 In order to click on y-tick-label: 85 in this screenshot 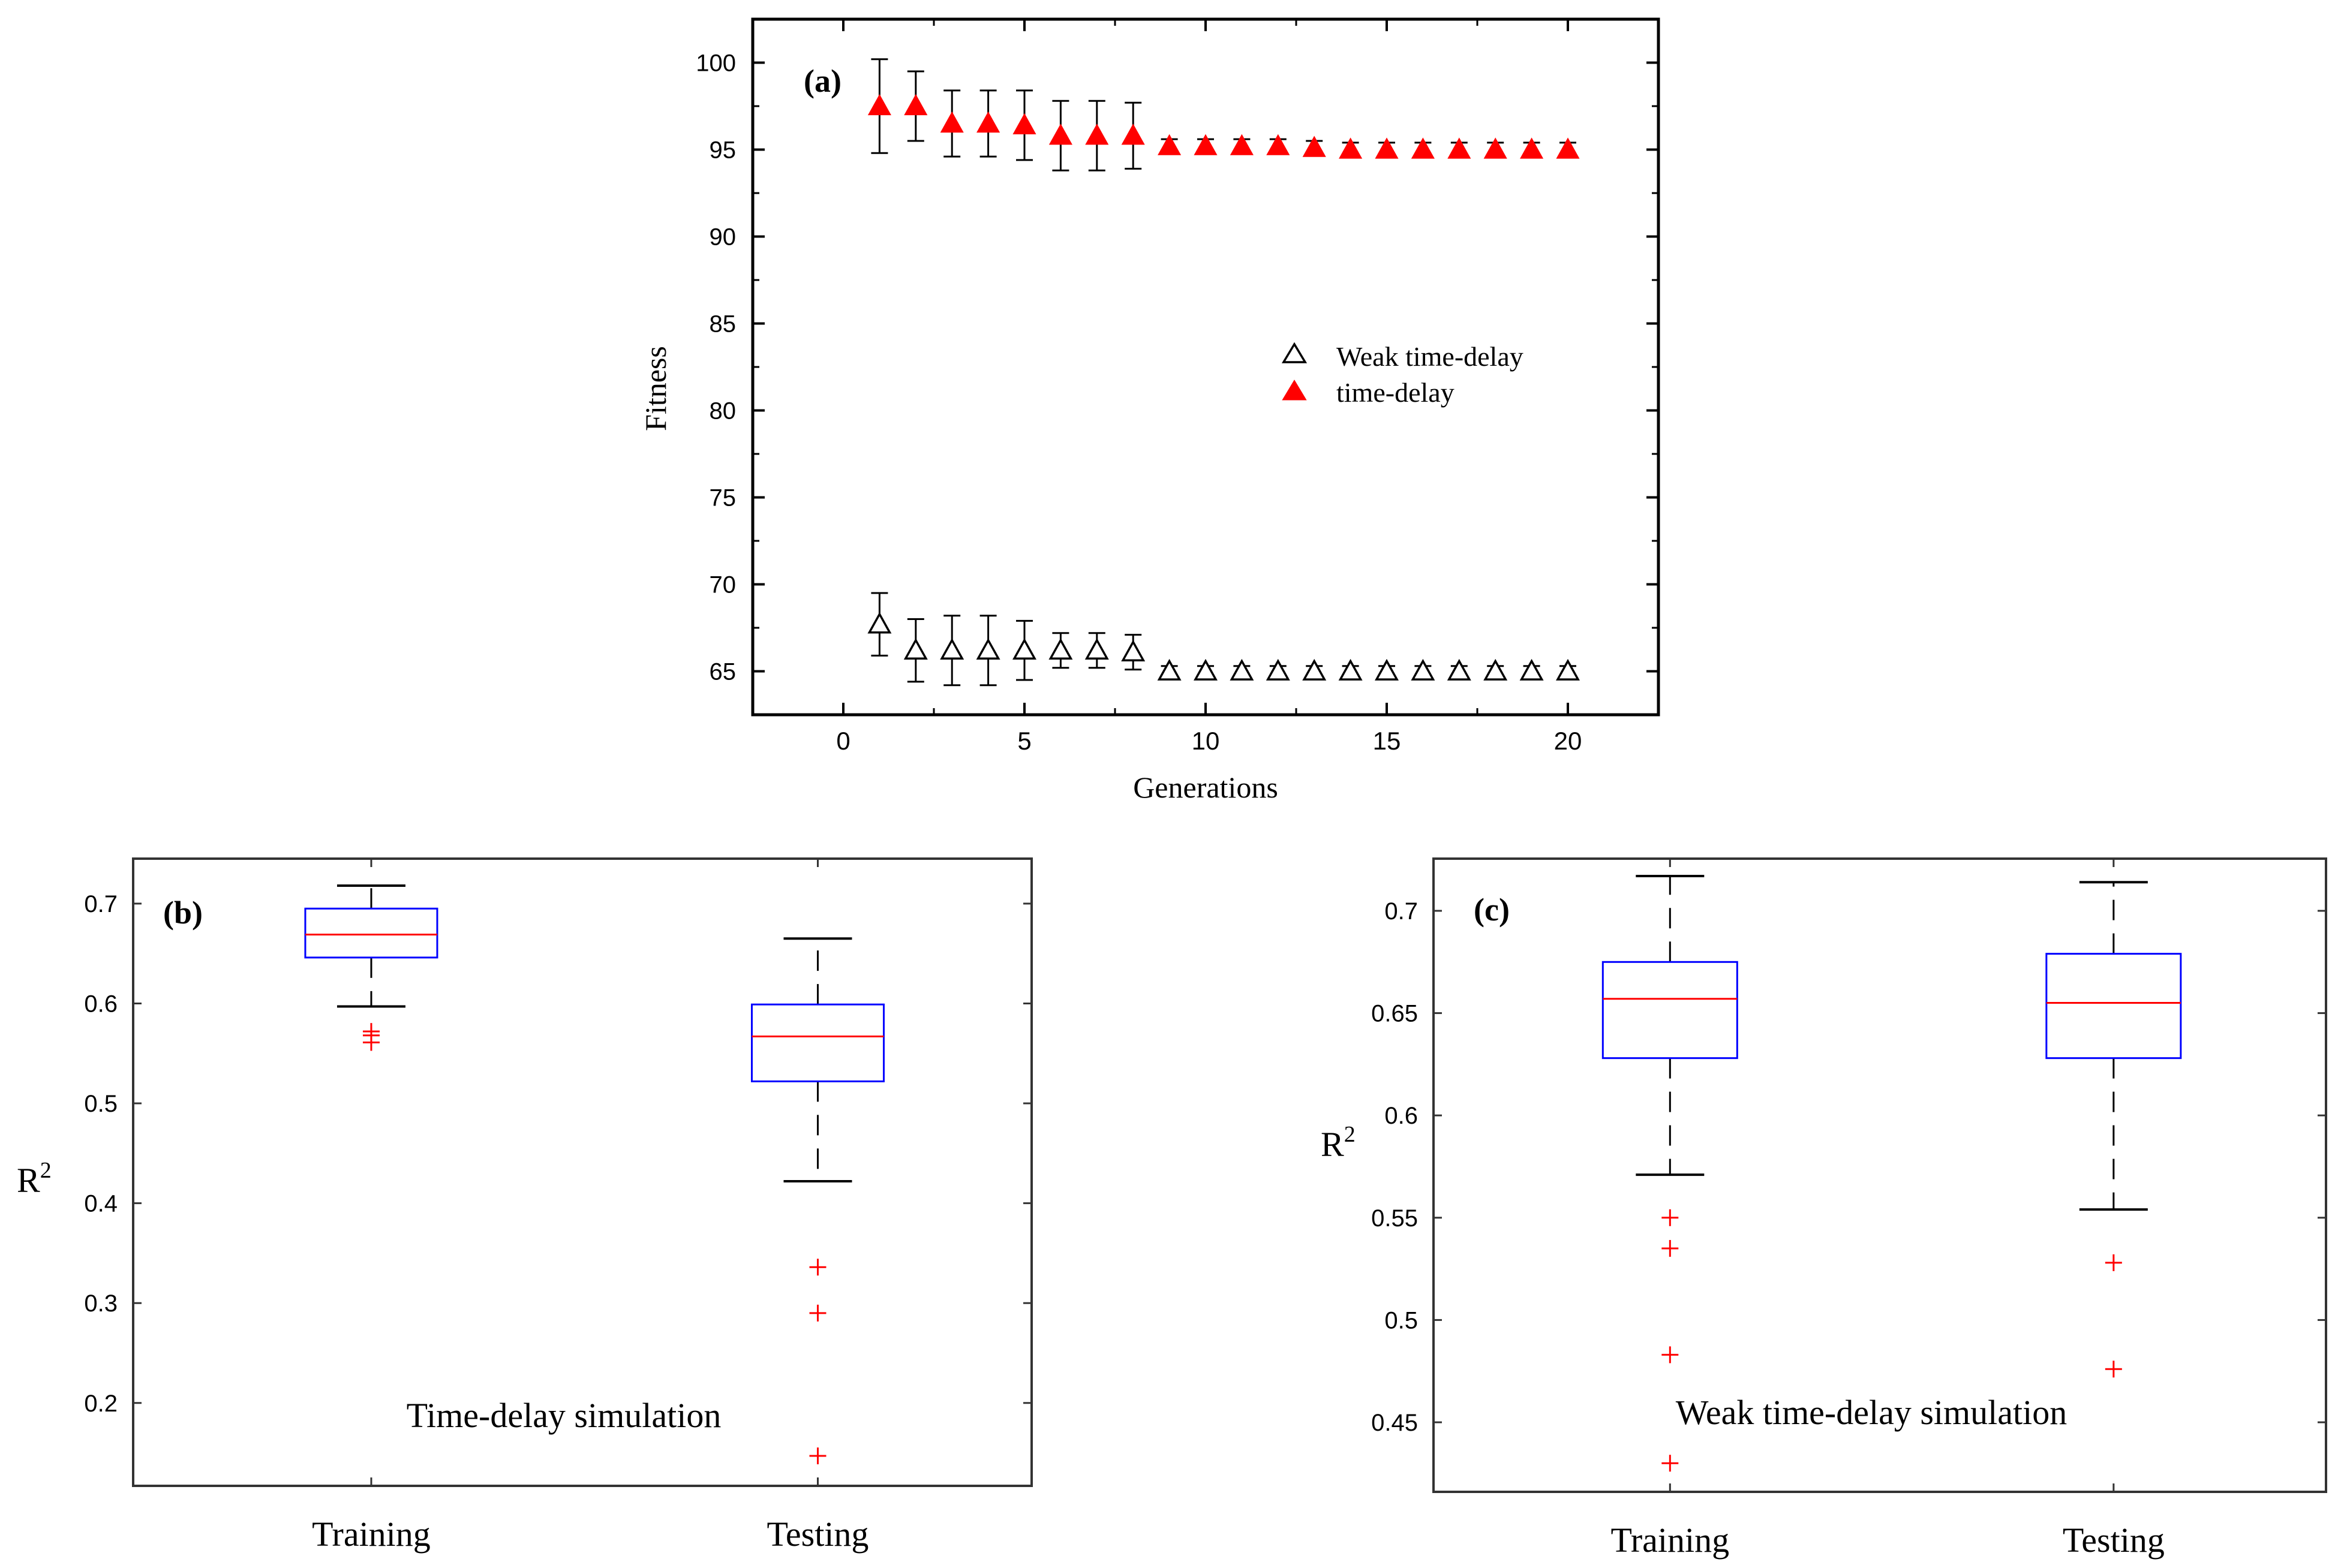, I will do `click(723, 324)`.